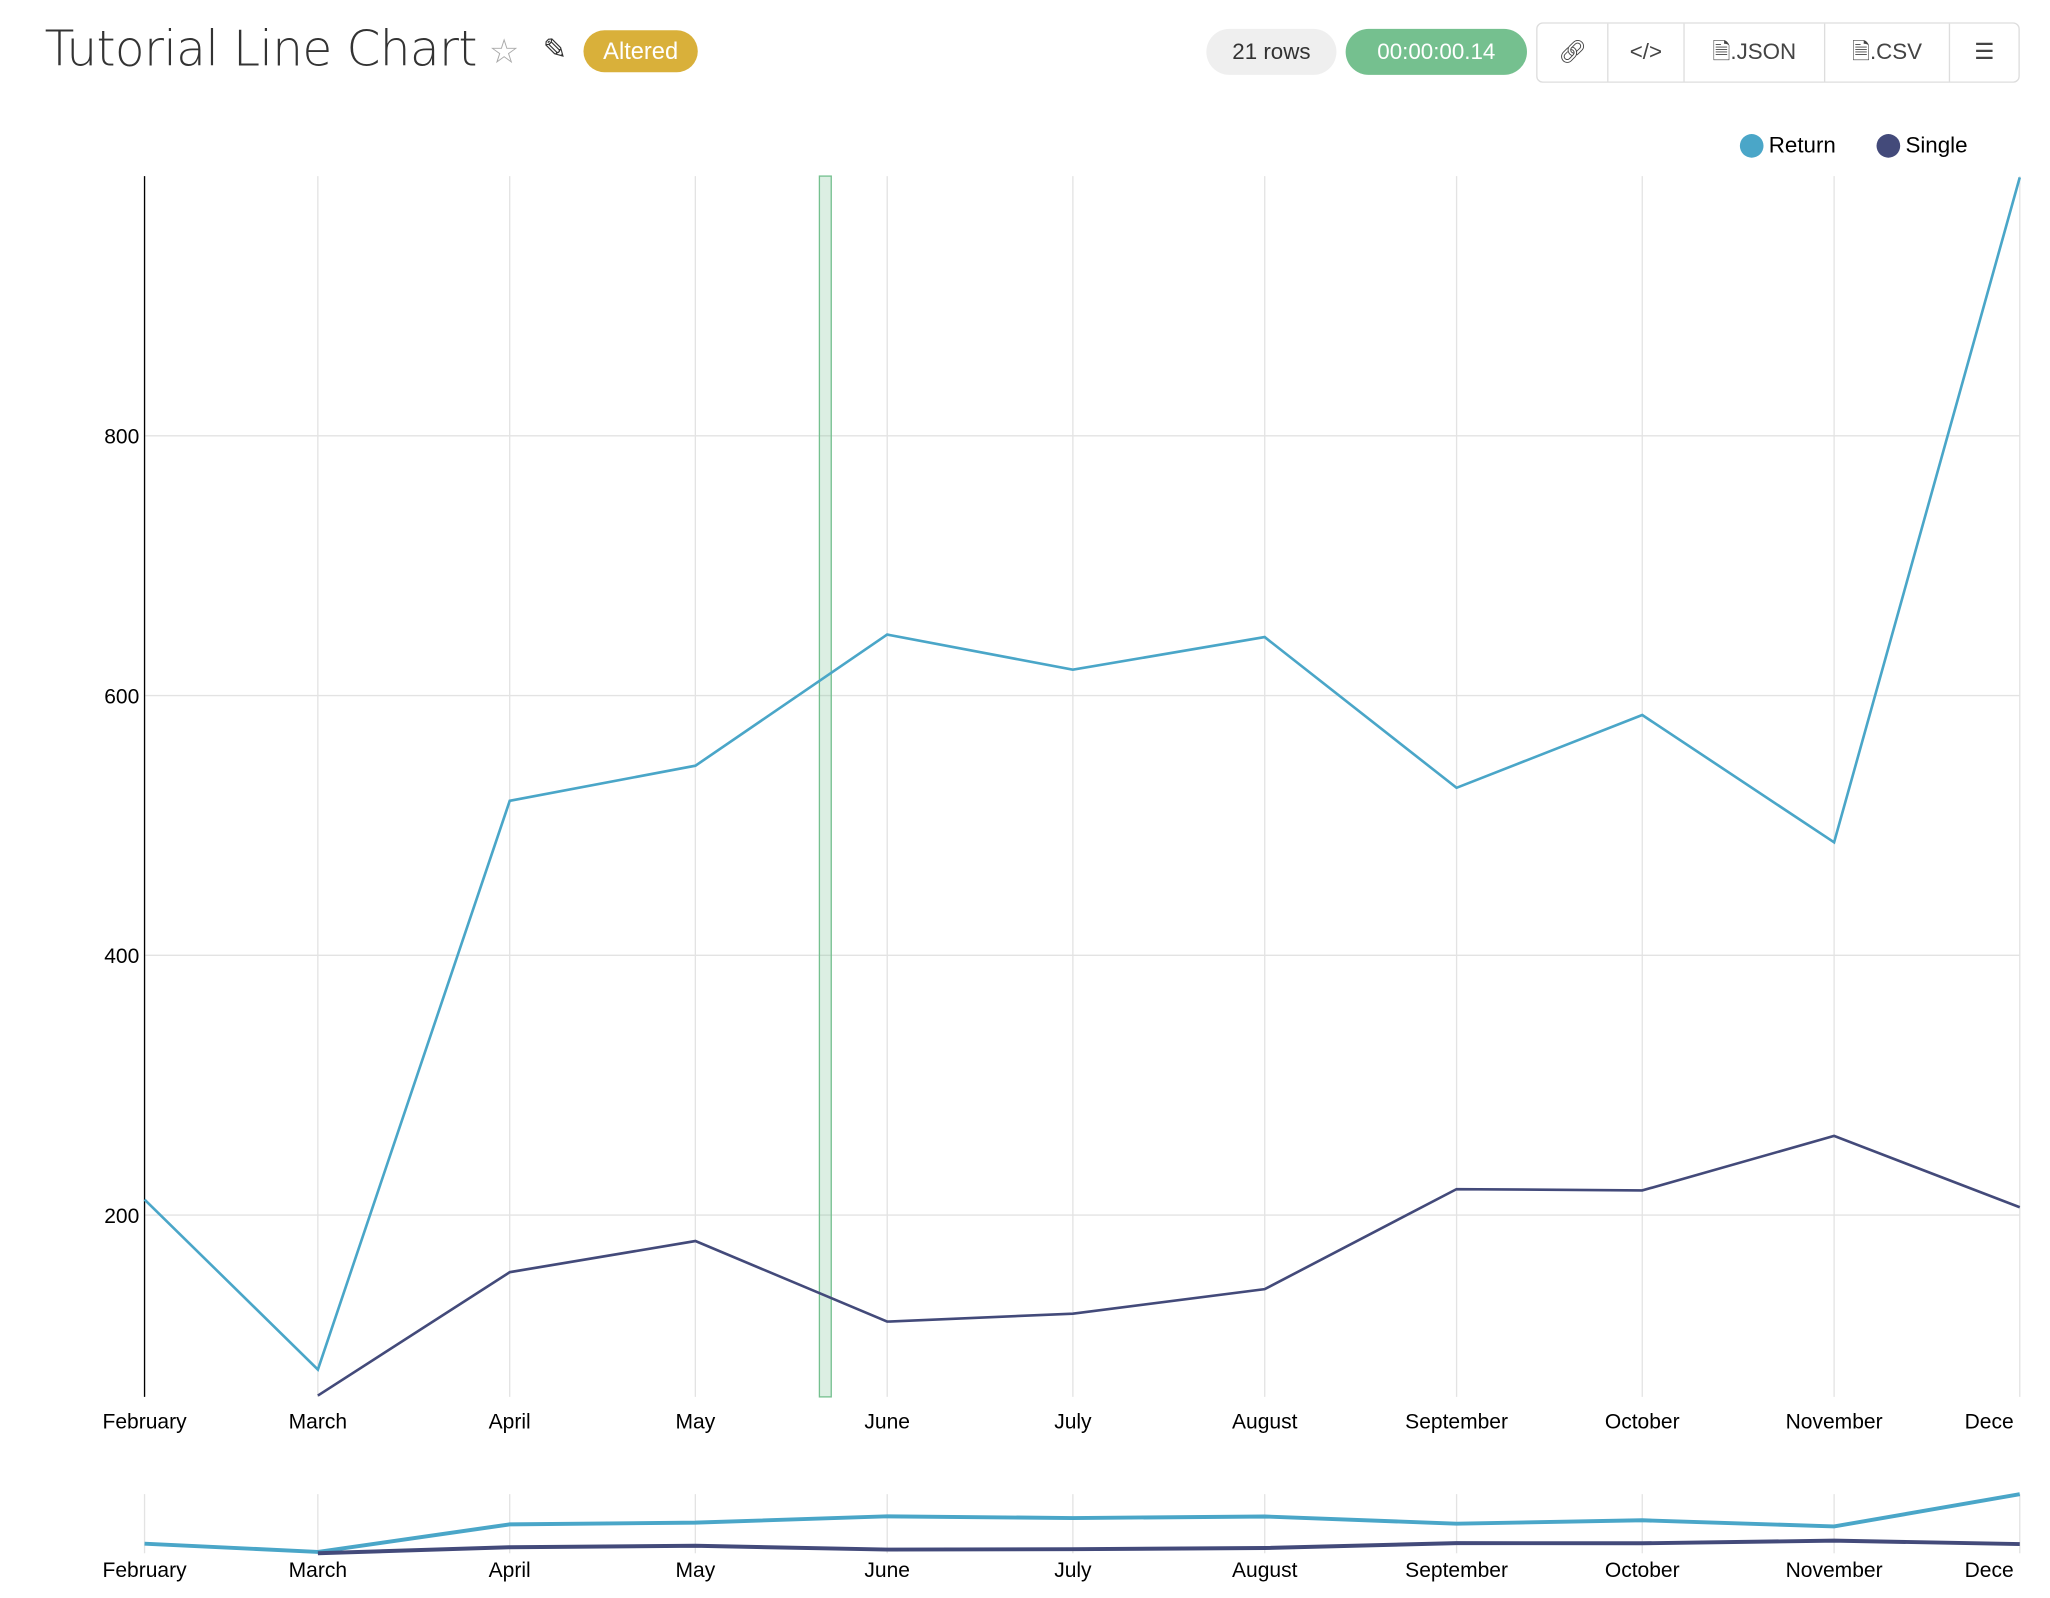 The width and height of the screenshot is (2050, 1598). I want to click on overview-x-tick-label: September, so click(1456, 1570).